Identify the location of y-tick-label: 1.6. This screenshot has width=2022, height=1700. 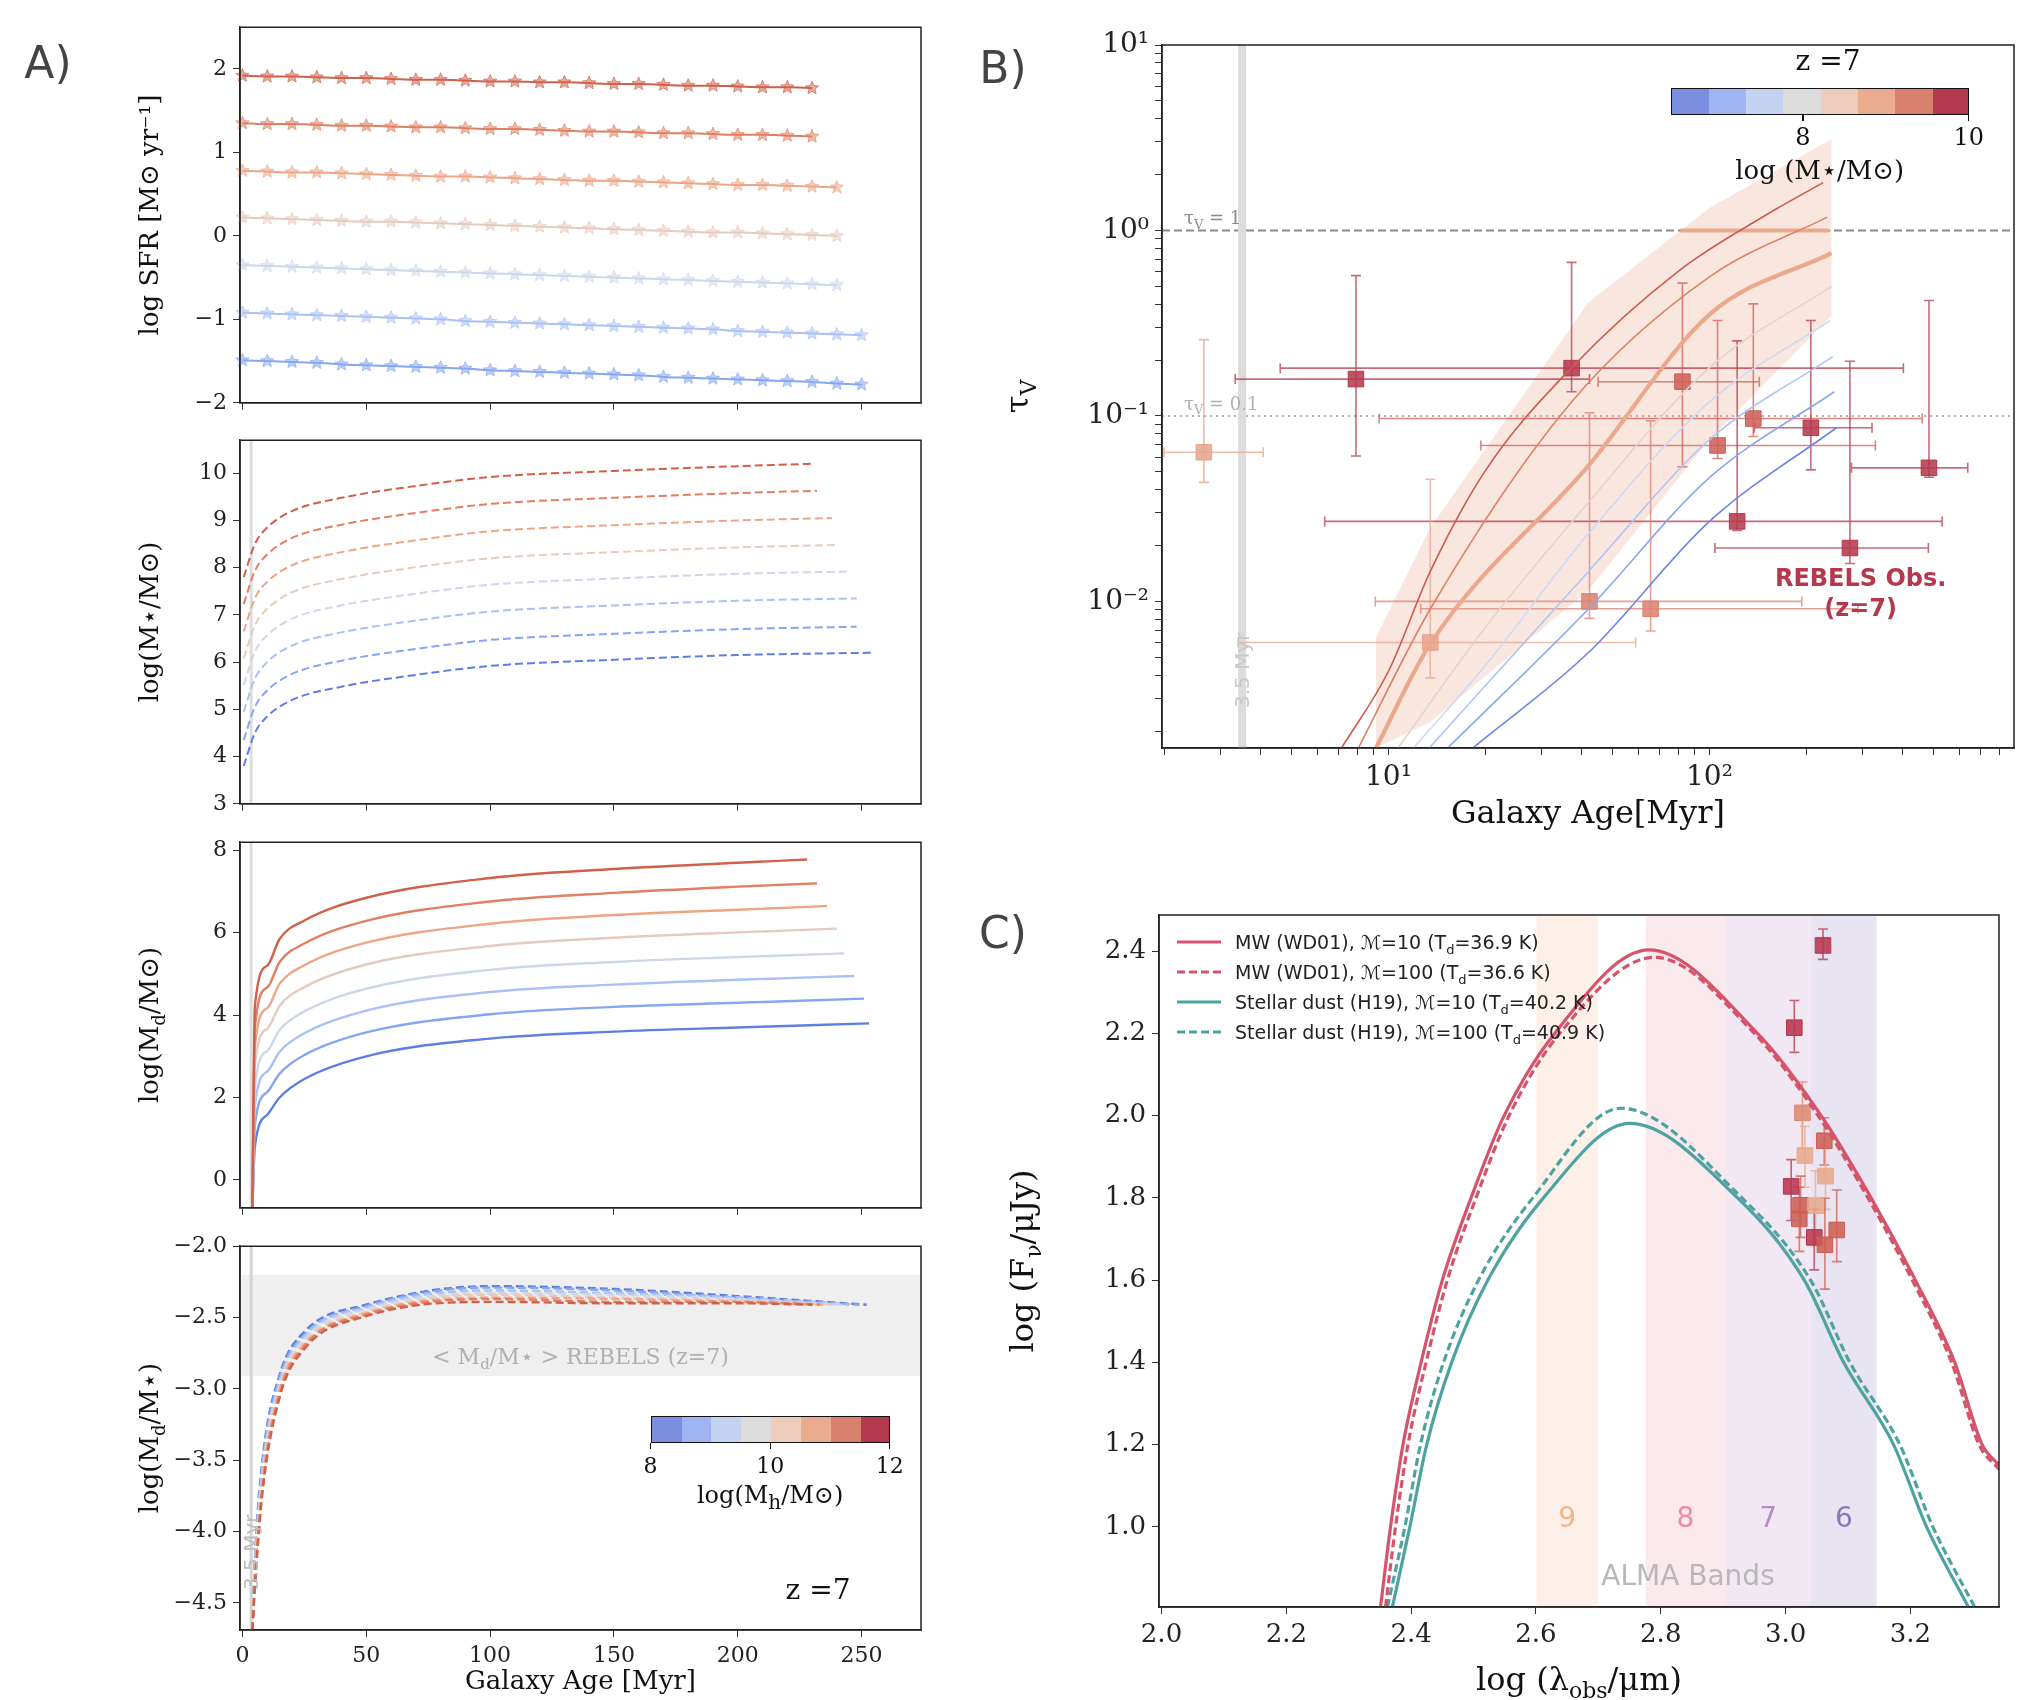
(1125, 1277).